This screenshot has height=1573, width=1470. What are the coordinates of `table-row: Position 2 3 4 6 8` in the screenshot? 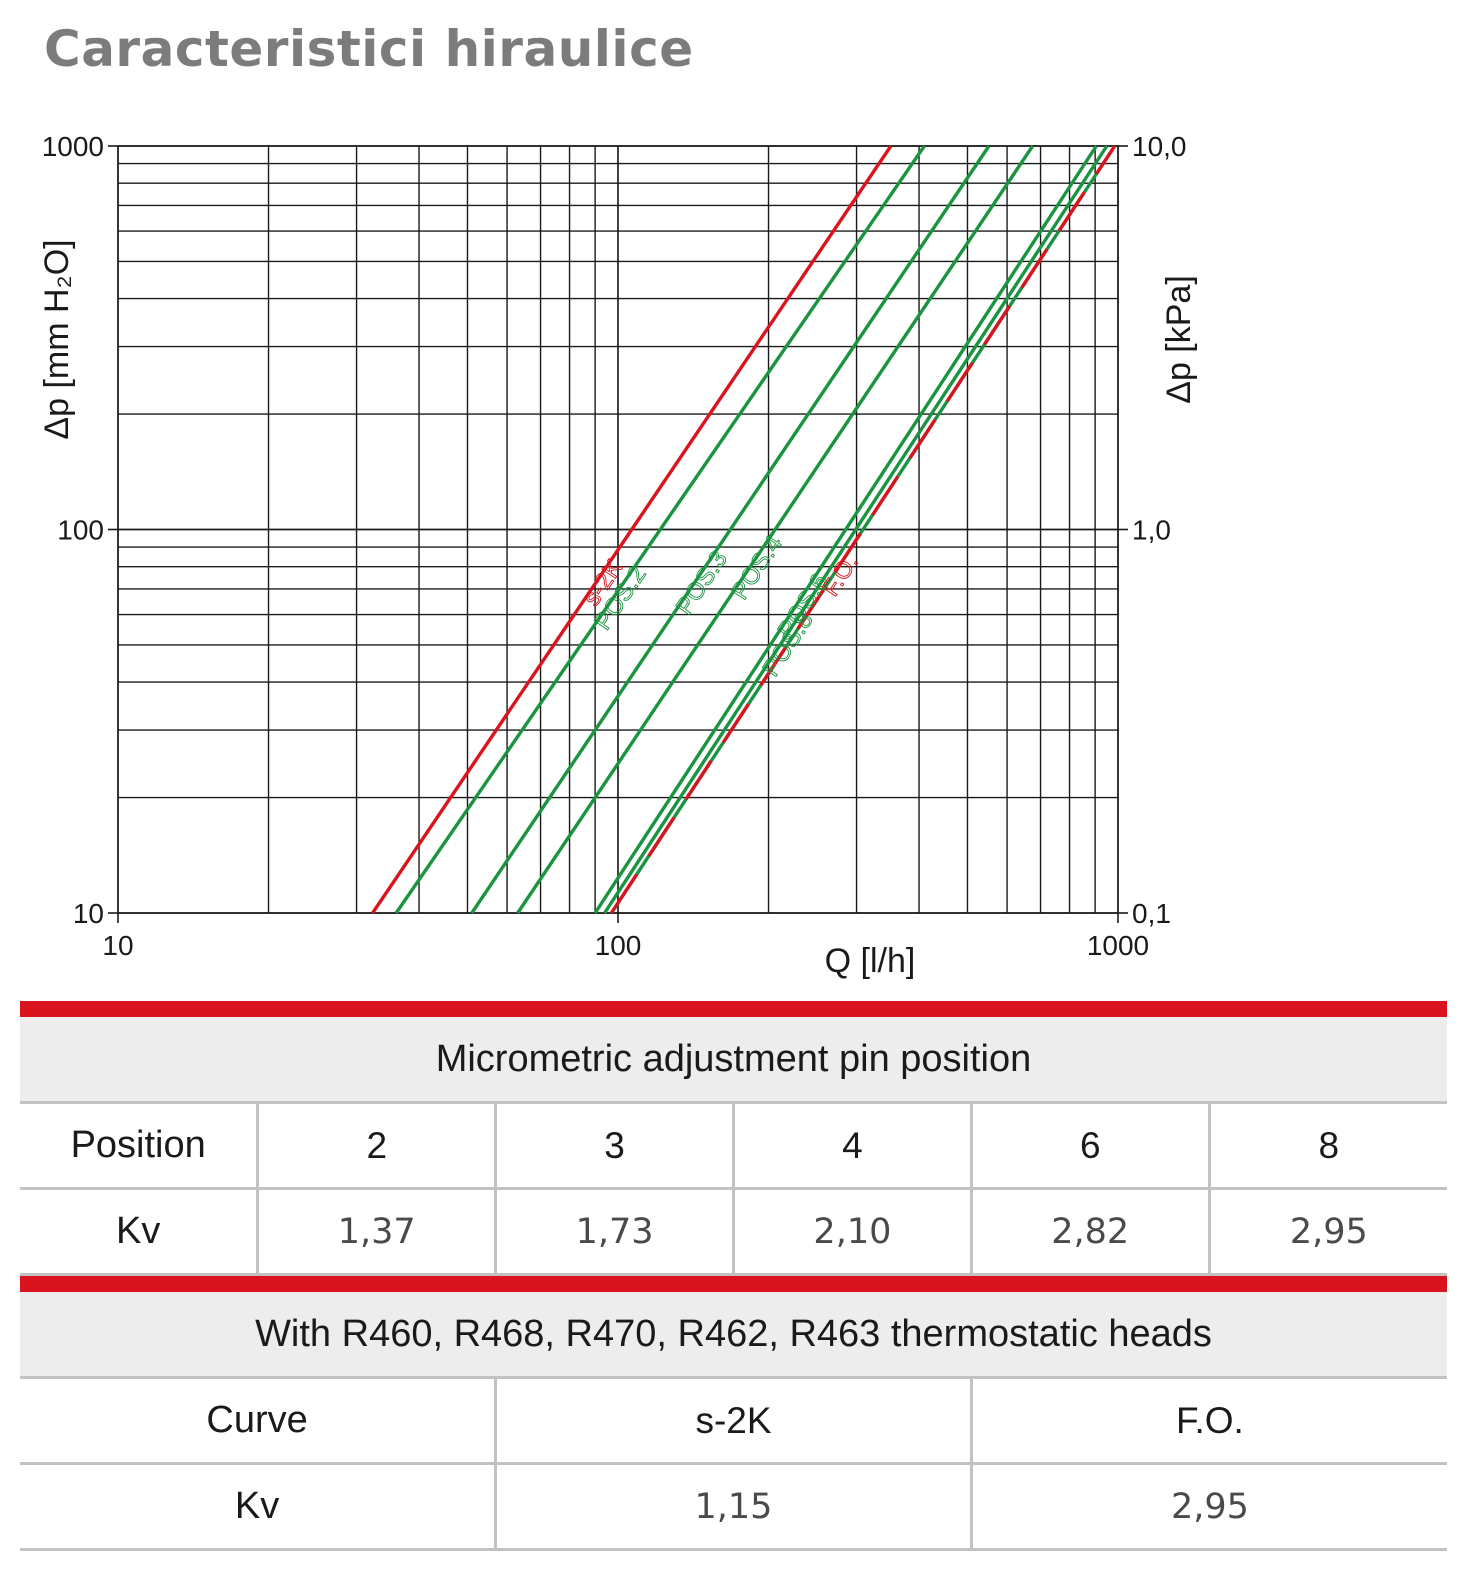 It's located at (733, 1146).